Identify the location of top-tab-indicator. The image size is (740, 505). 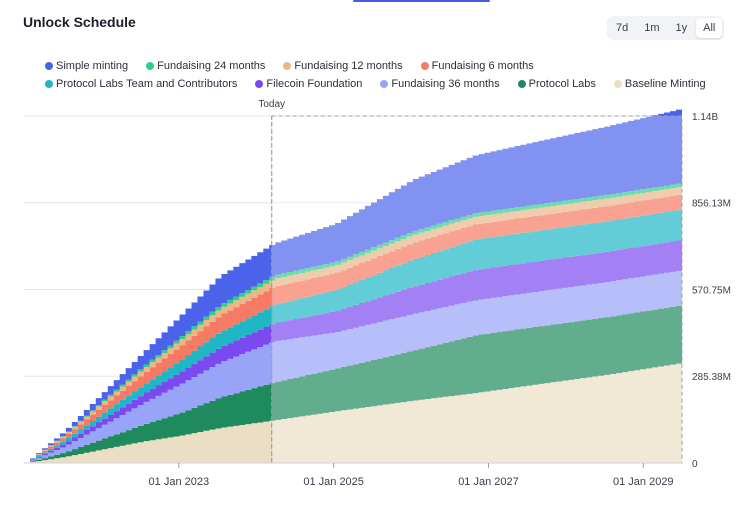
(421, 1).